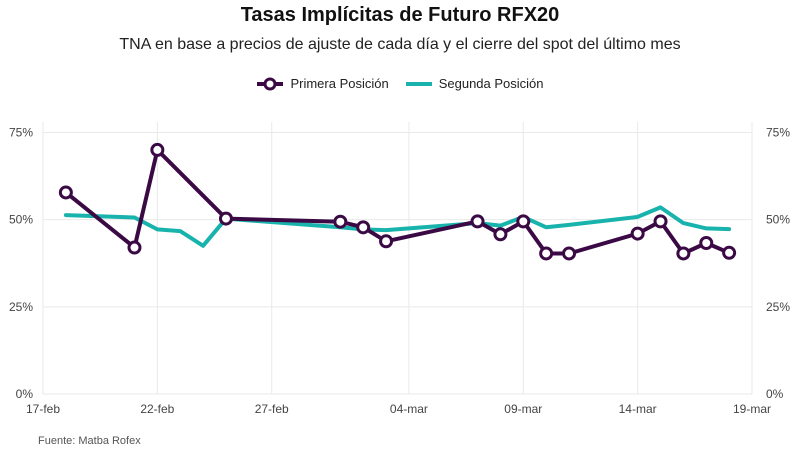 This screenshot has width=800, height=457. Describe the element at coordinates (21, 307) in the screenshot. I see `y-tick-label-left: 25%` at that location.